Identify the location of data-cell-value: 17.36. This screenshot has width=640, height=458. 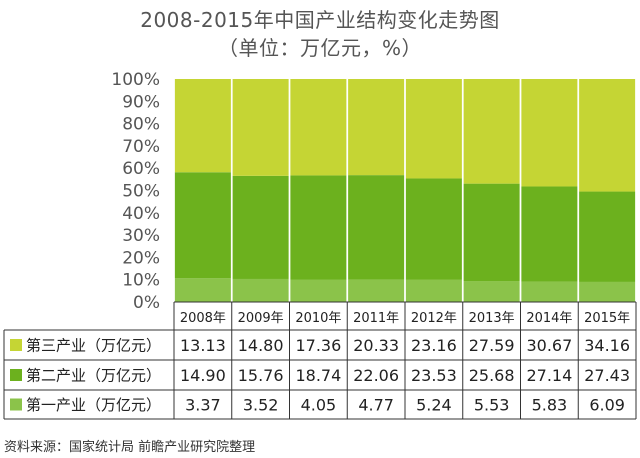
(318, 345).